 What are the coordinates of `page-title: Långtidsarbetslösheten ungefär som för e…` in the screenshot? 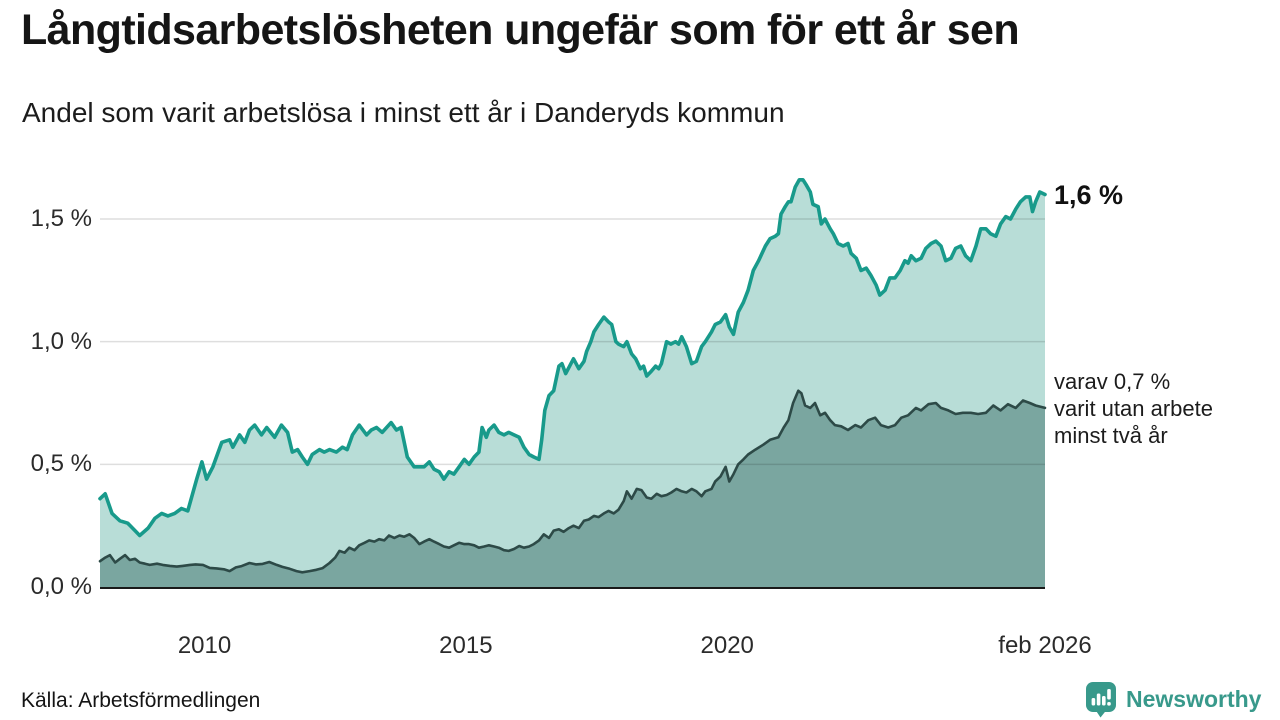 It's located at (520, 30).